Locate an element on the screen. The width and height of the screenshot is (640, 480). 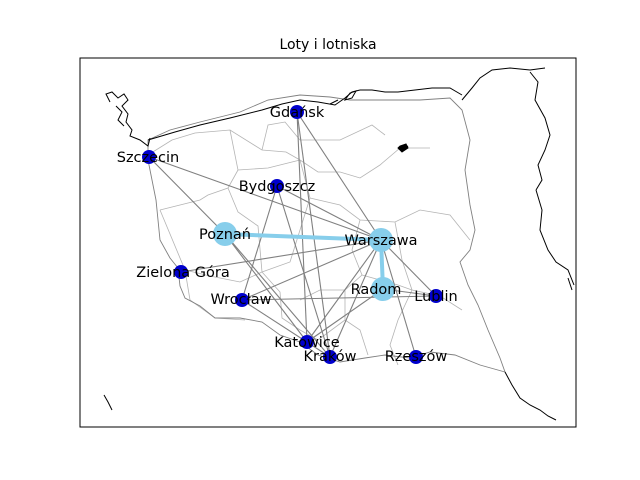
airport-marker-szczecin is located at coordinates (149, 157).